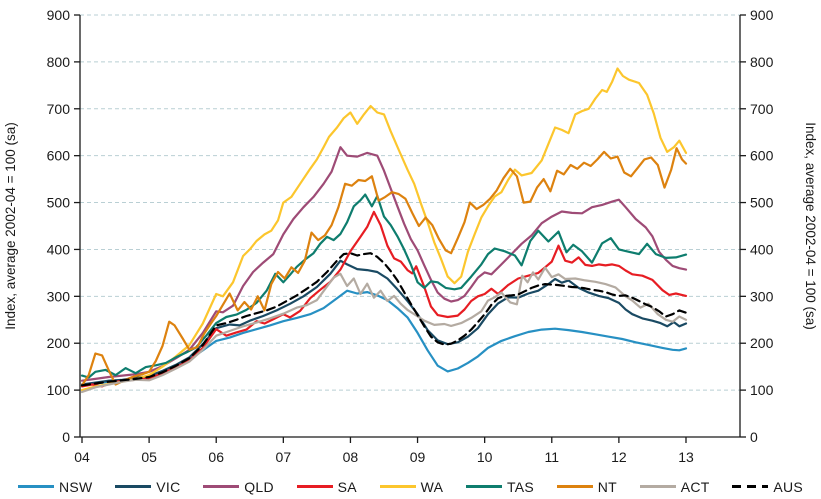  I want to click on x-tick-label: 09, so click(418, 457).